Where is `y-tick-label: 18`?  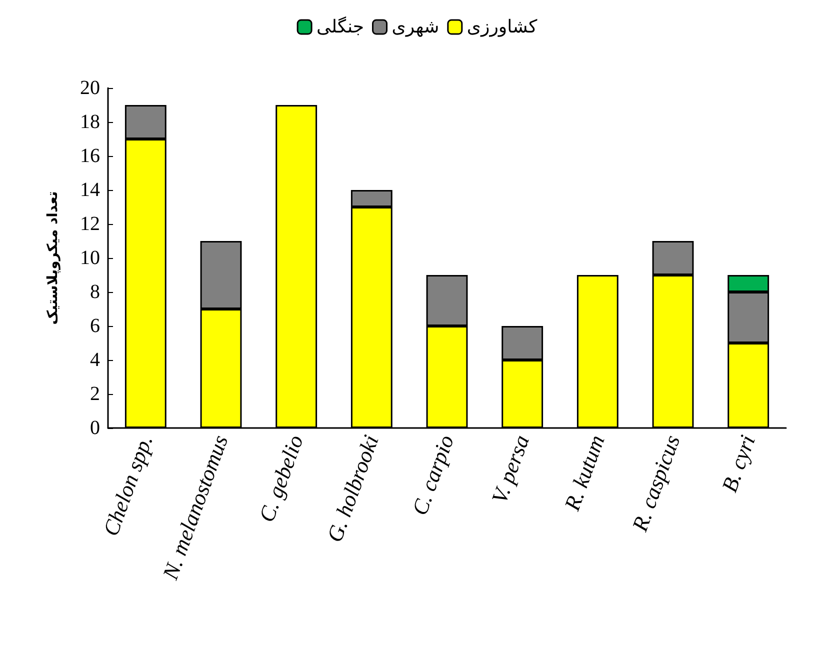
y-tick-label: 18 is located at coordinates (90, 122).